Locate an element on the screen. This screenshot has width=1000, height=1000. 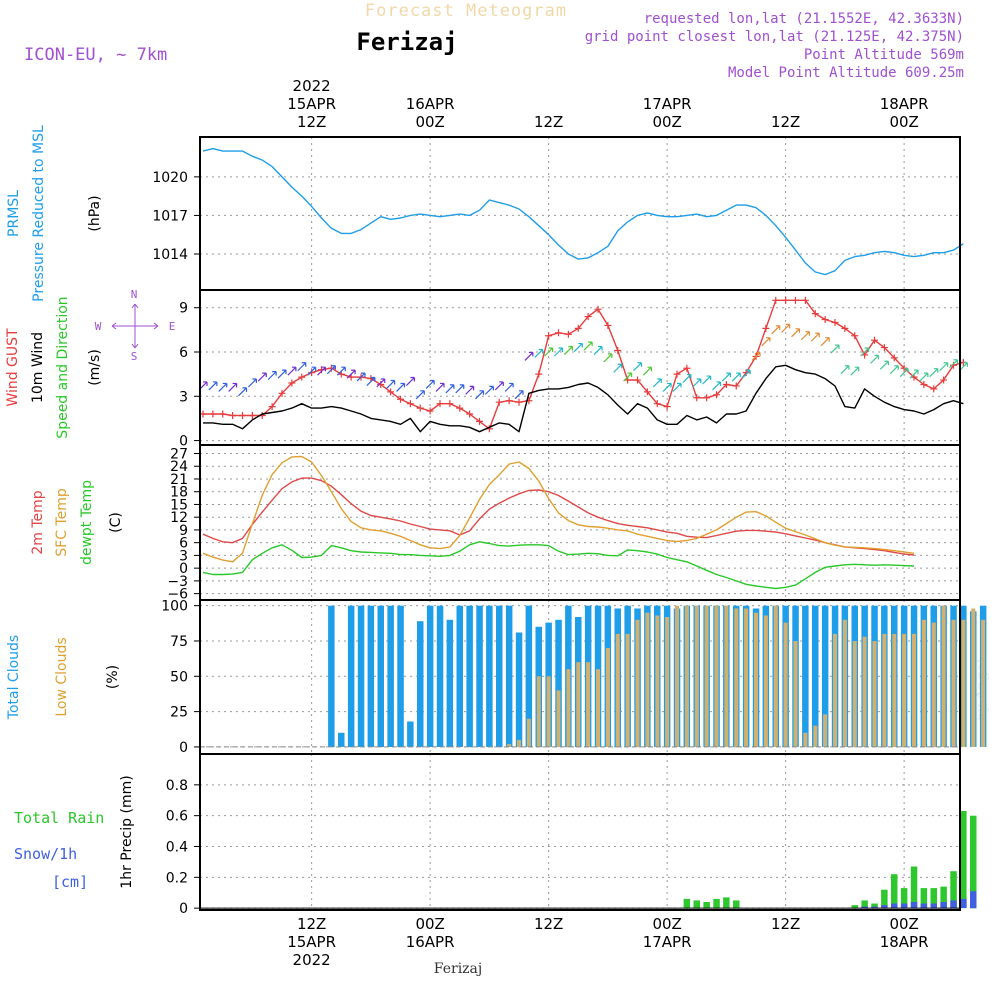
series-line-10m-wind is located at coordinates (583, 398).